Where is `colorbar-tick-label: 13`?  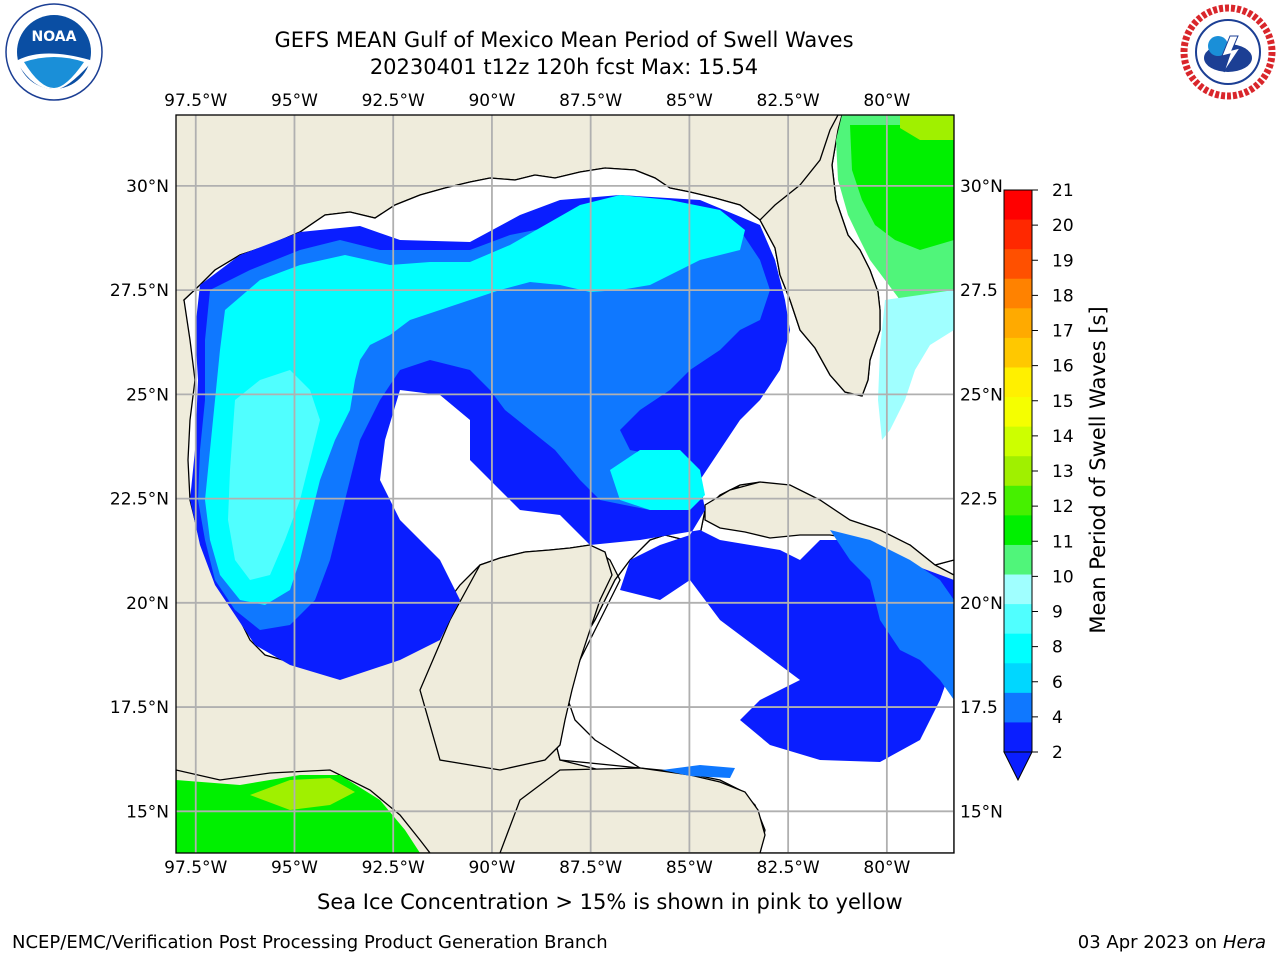 colorbar-tick-label: 13 is located at coordinates (1063, 472).